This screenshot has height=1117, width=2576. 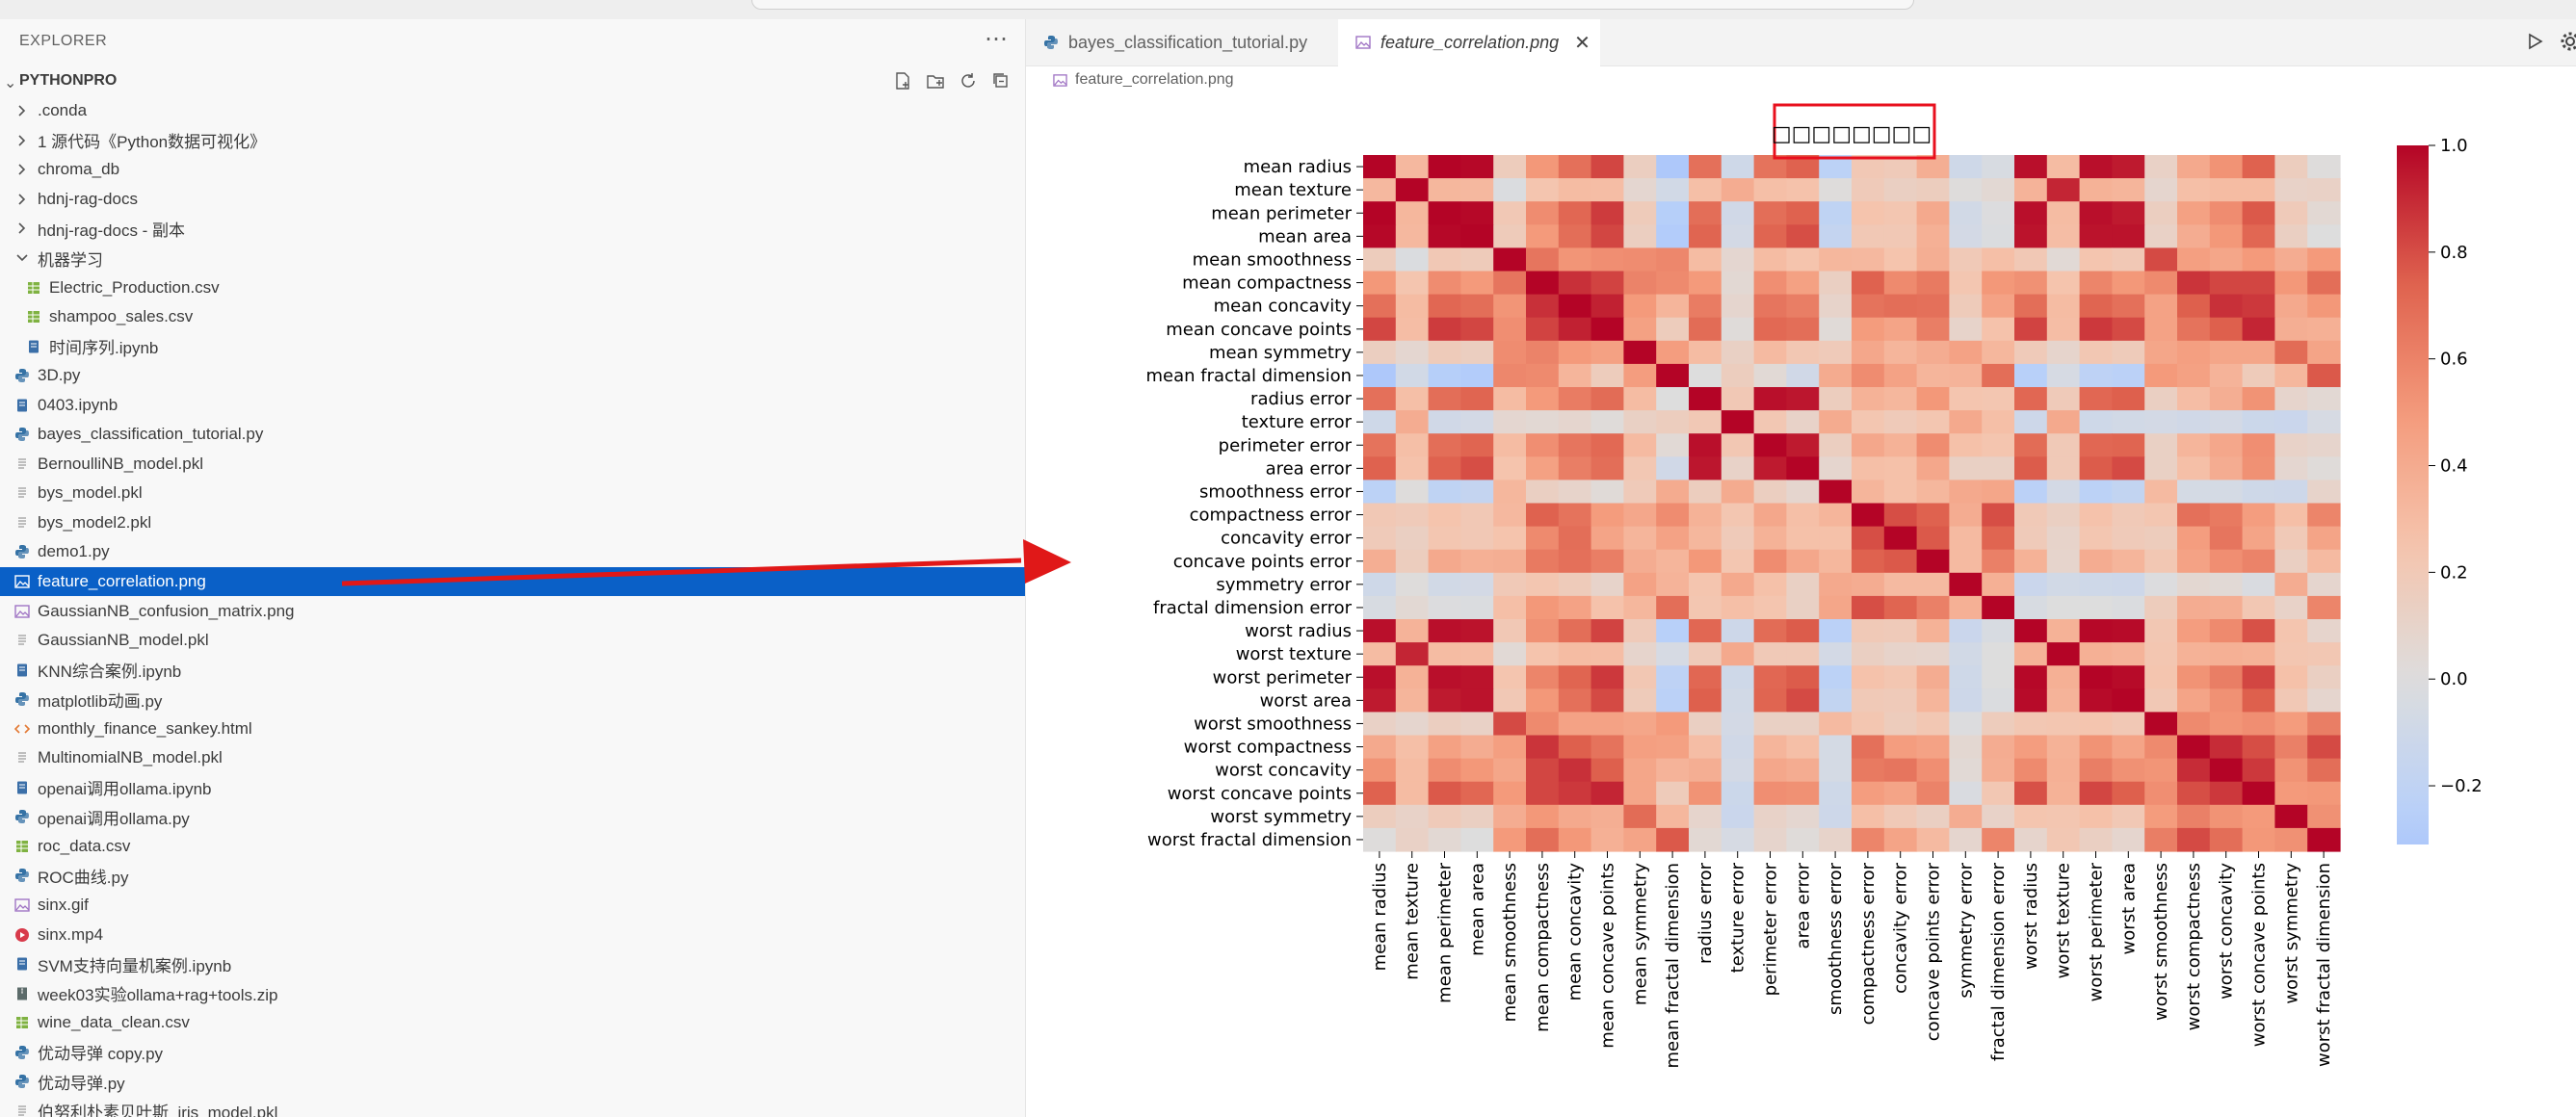 I want to click on tree-file: 0403.ipynb, so click(x=512, y=405).